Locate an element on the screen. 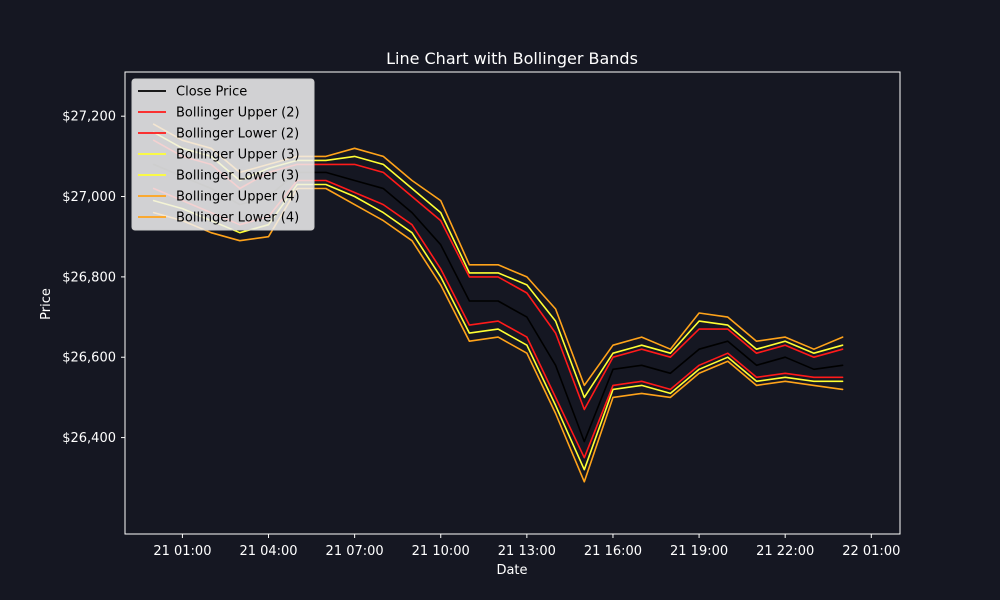 The height and width of the screenshot is (600, 1000). legend-box is located at coordinates (223, 154).